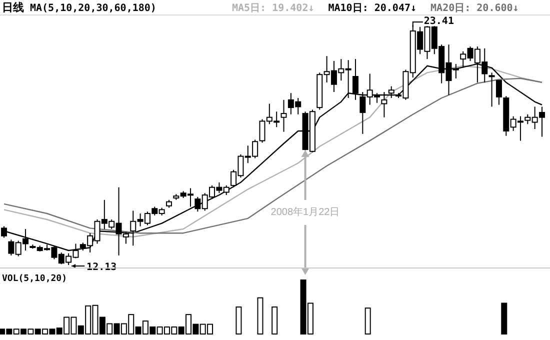 The image size is (550, 340). What do you see at coordinates (93, 8) in the screenshot?
I see `chart-subtitle: MA(5,10,20,30,60,180)` at bounding box center [93, 8].